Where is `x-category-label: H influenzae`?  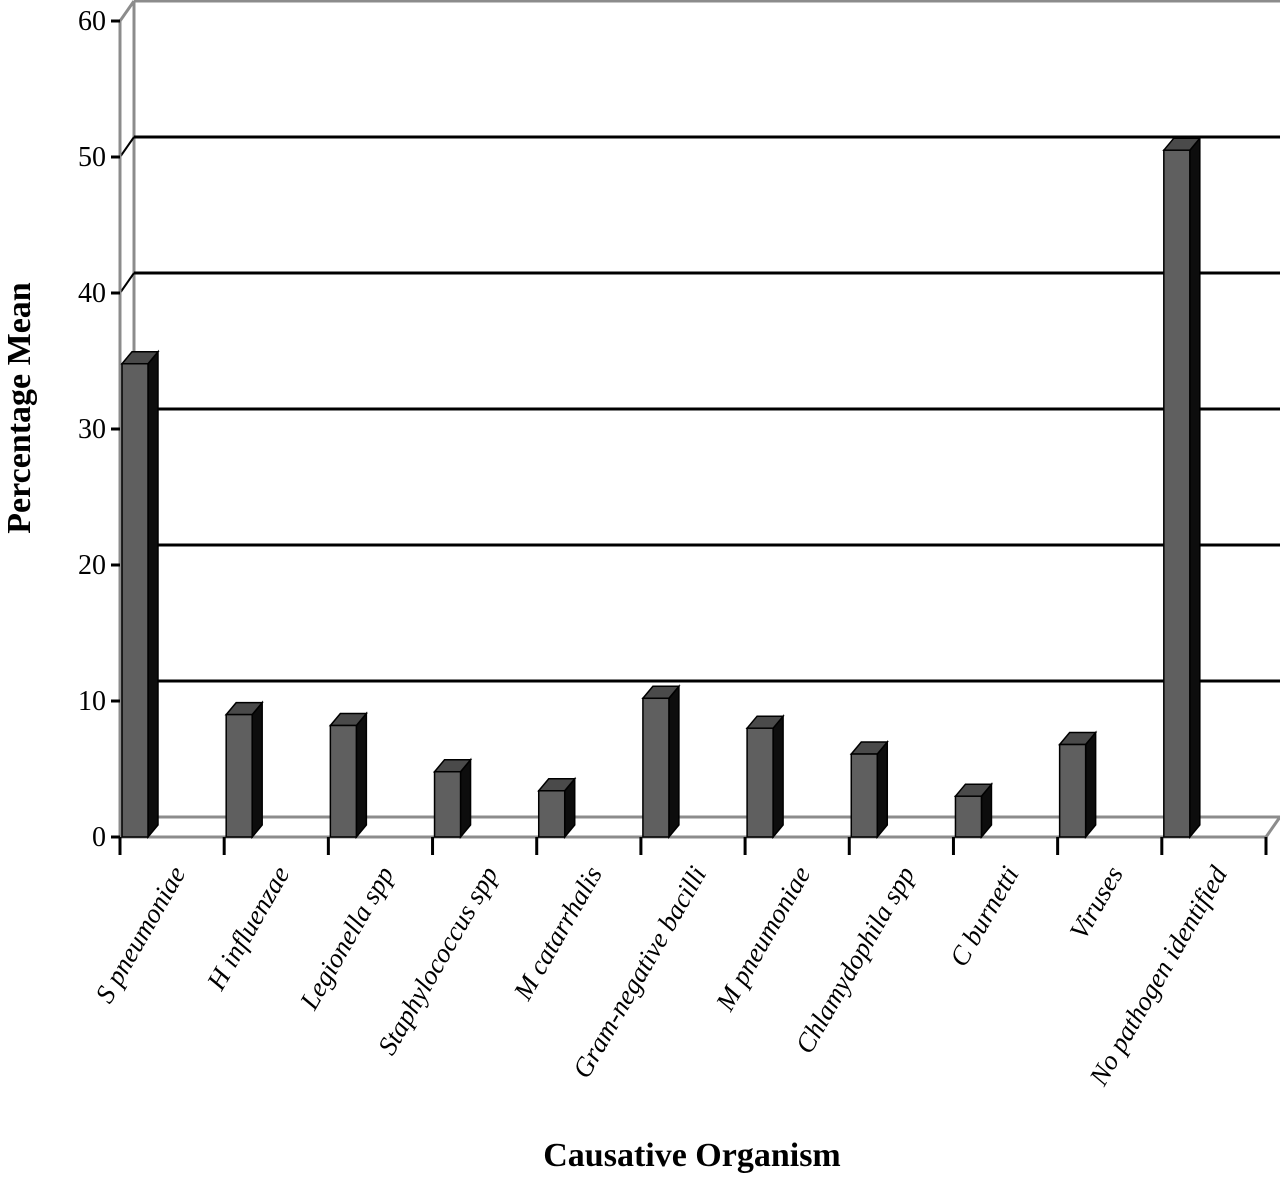
x-category-label: H influenzae is located at coordinates (247, 928).